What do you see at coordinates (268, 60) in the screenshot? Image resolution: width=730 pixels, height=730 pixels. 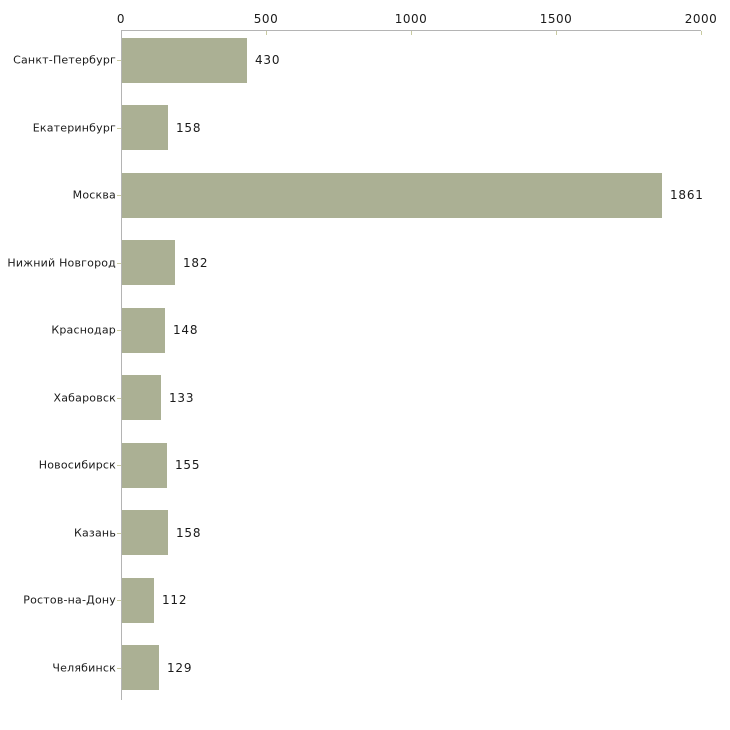 I see `value-label: 430` at bounding box center [268, 60].